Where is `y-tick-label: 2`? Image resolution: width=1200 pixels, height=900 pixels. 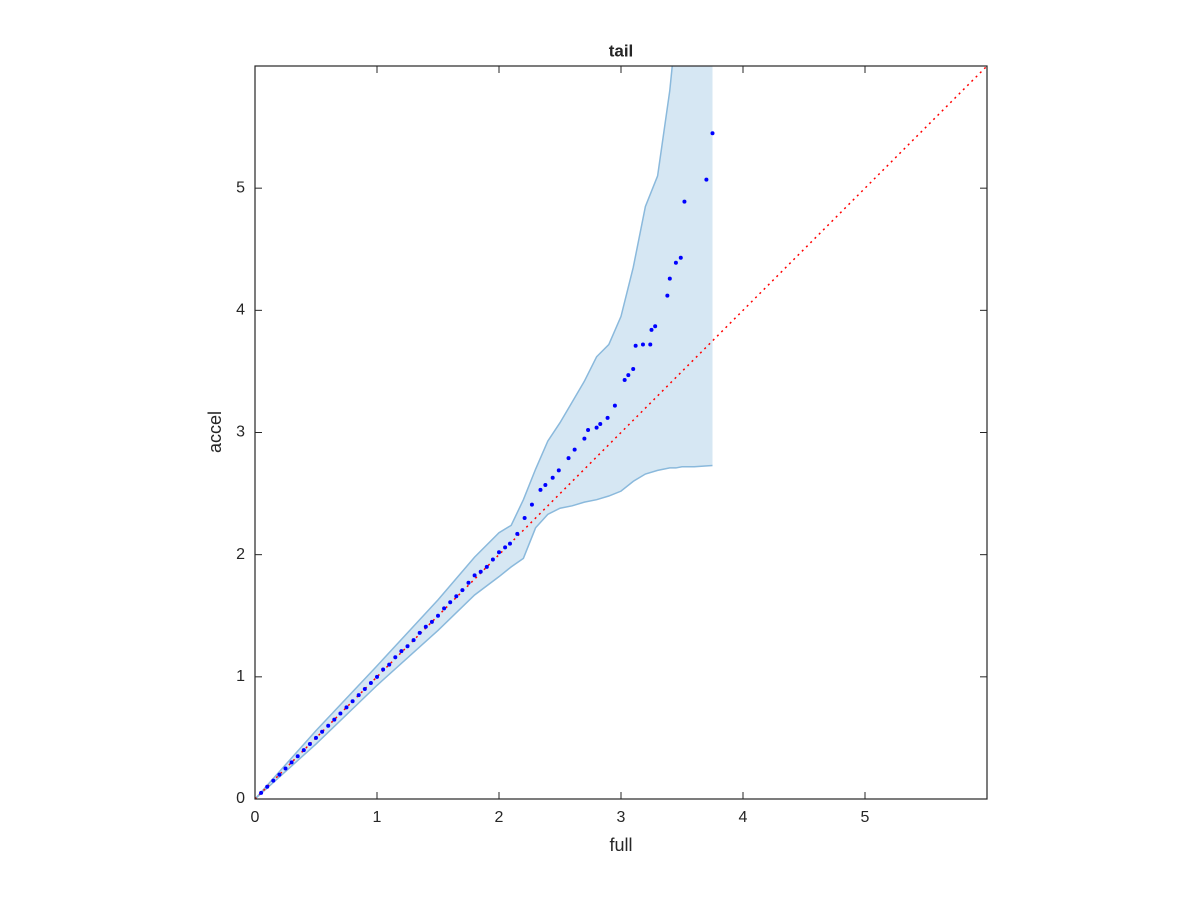
y-tick-label: 2 is located at coordinates (240, 554).